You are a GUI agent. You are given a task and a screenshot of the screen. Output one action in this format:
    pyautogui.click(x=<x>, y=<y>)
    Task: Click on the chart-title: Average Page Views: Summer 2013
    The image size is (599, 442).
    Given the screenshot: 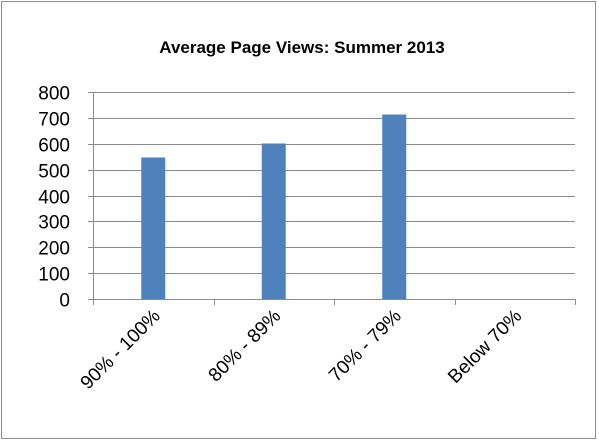 What is the action you would take?
    pyautogui.click(x=301, y=47)
    